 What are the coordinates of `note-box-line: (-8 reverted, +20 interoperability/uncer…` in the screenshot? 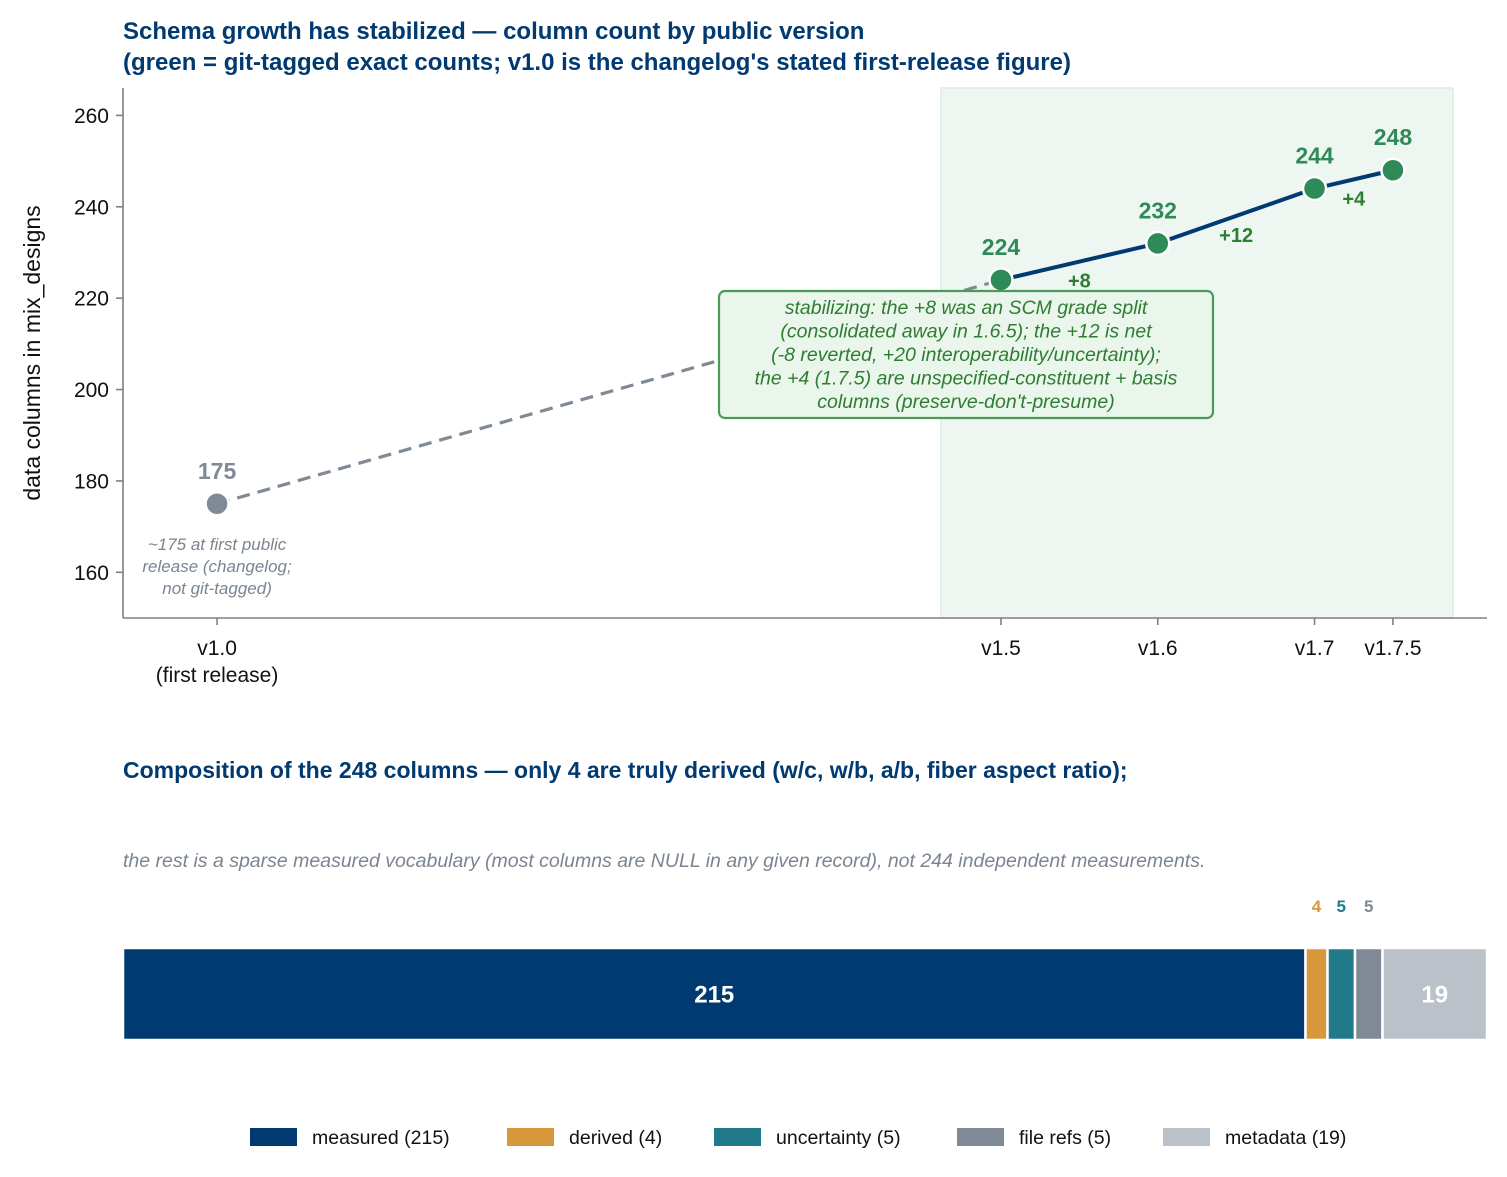 It's located at (966, 355).